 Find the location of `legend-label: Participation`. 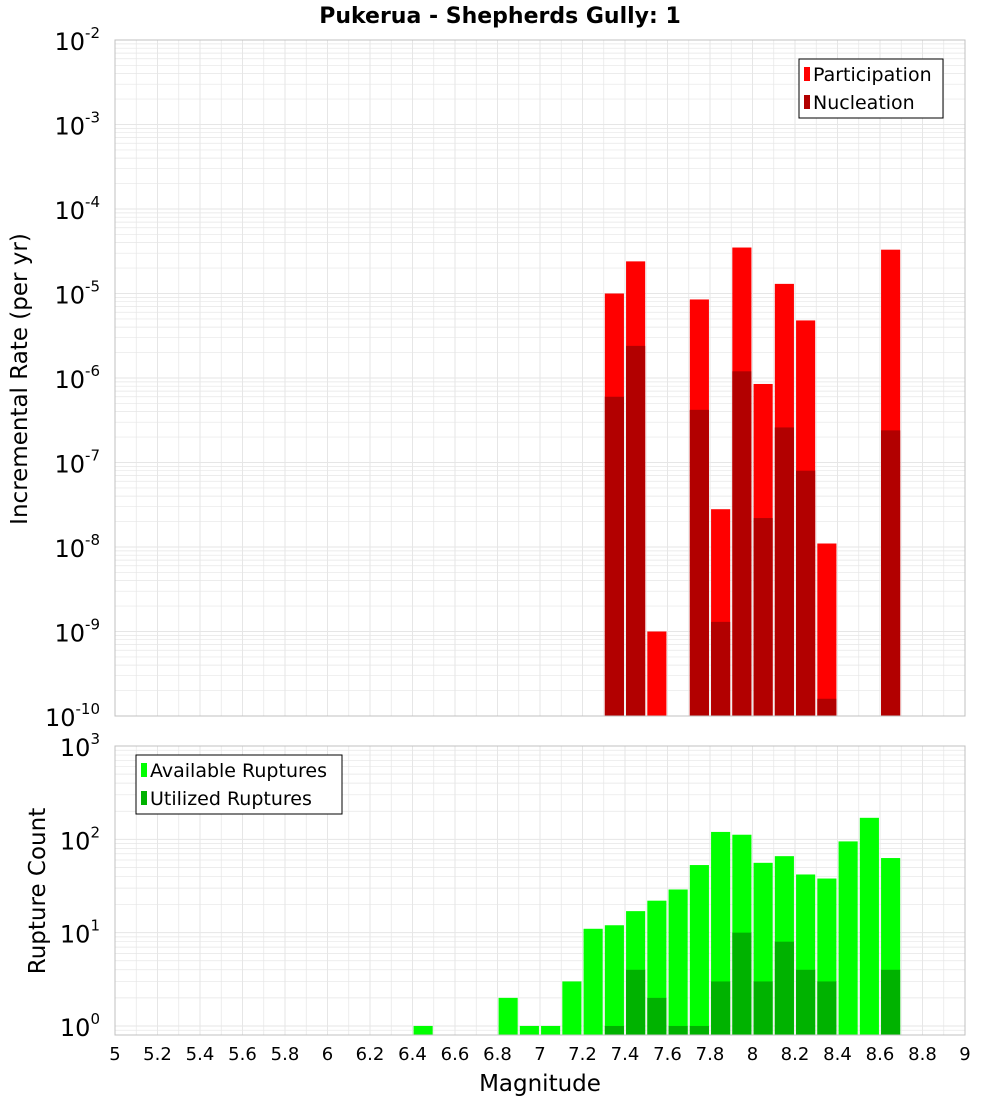

legend-label: Participation is located at coordinates (872, 75).